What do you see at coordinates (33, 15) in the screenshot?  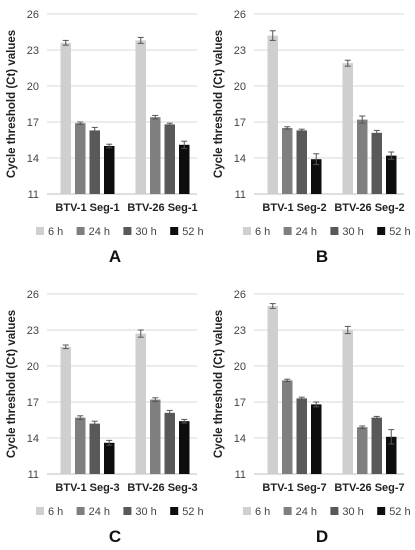 I see `y-tick-label: 26` at bounding box center [33, 15].